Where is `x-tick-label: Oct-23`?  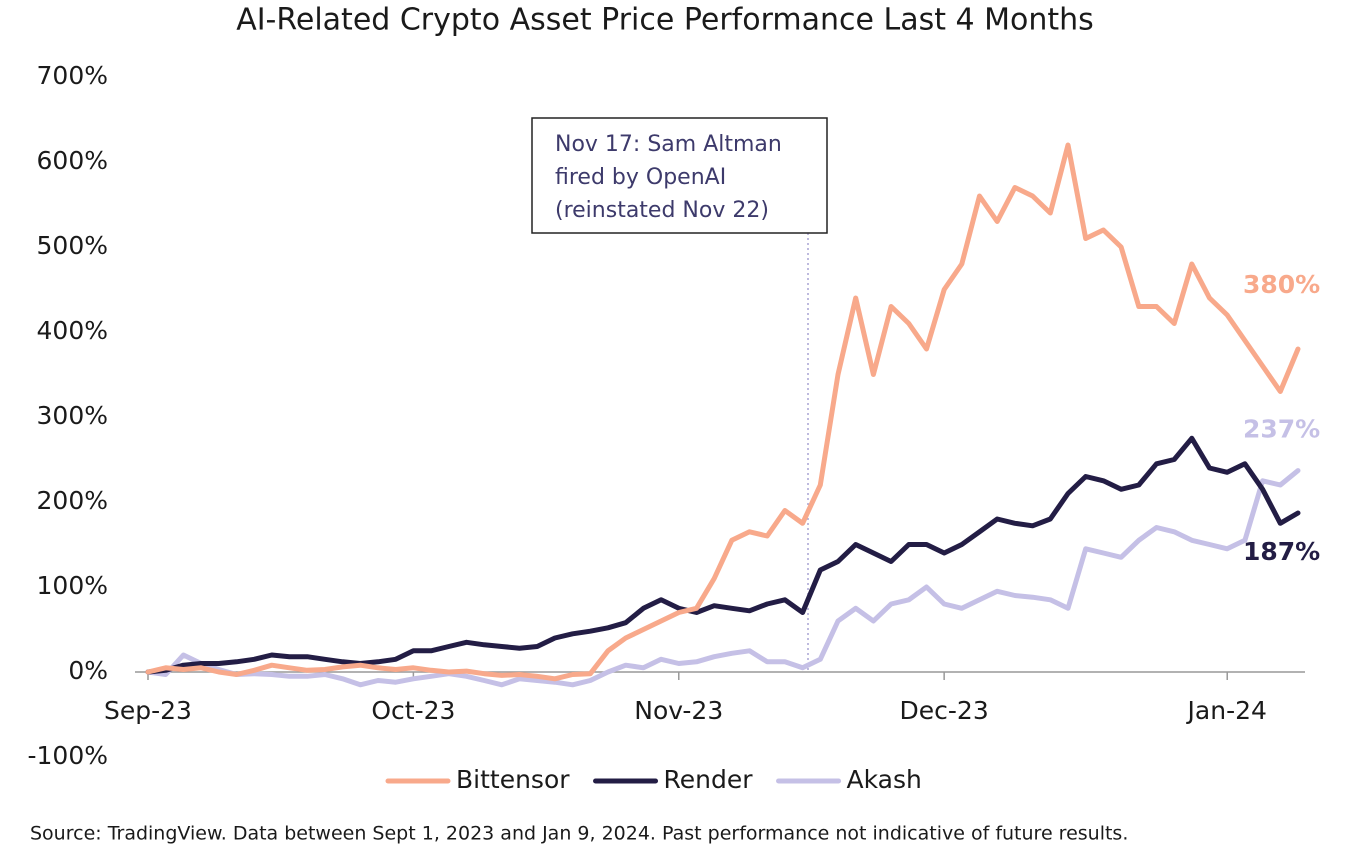
x-tick-label: Oct-23 is located at coordinates (413, 710).